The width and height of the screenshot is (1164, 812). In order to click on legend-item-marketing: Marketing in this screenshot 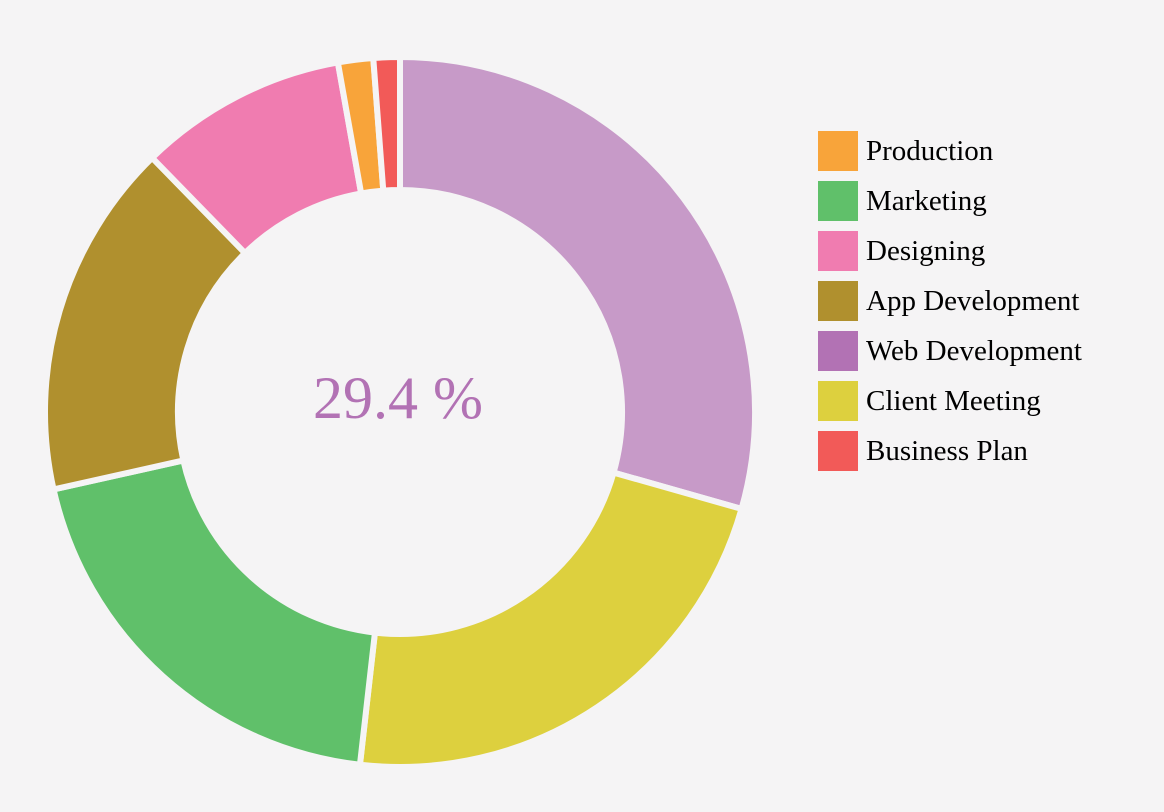, I will do `click(902, 201)`.